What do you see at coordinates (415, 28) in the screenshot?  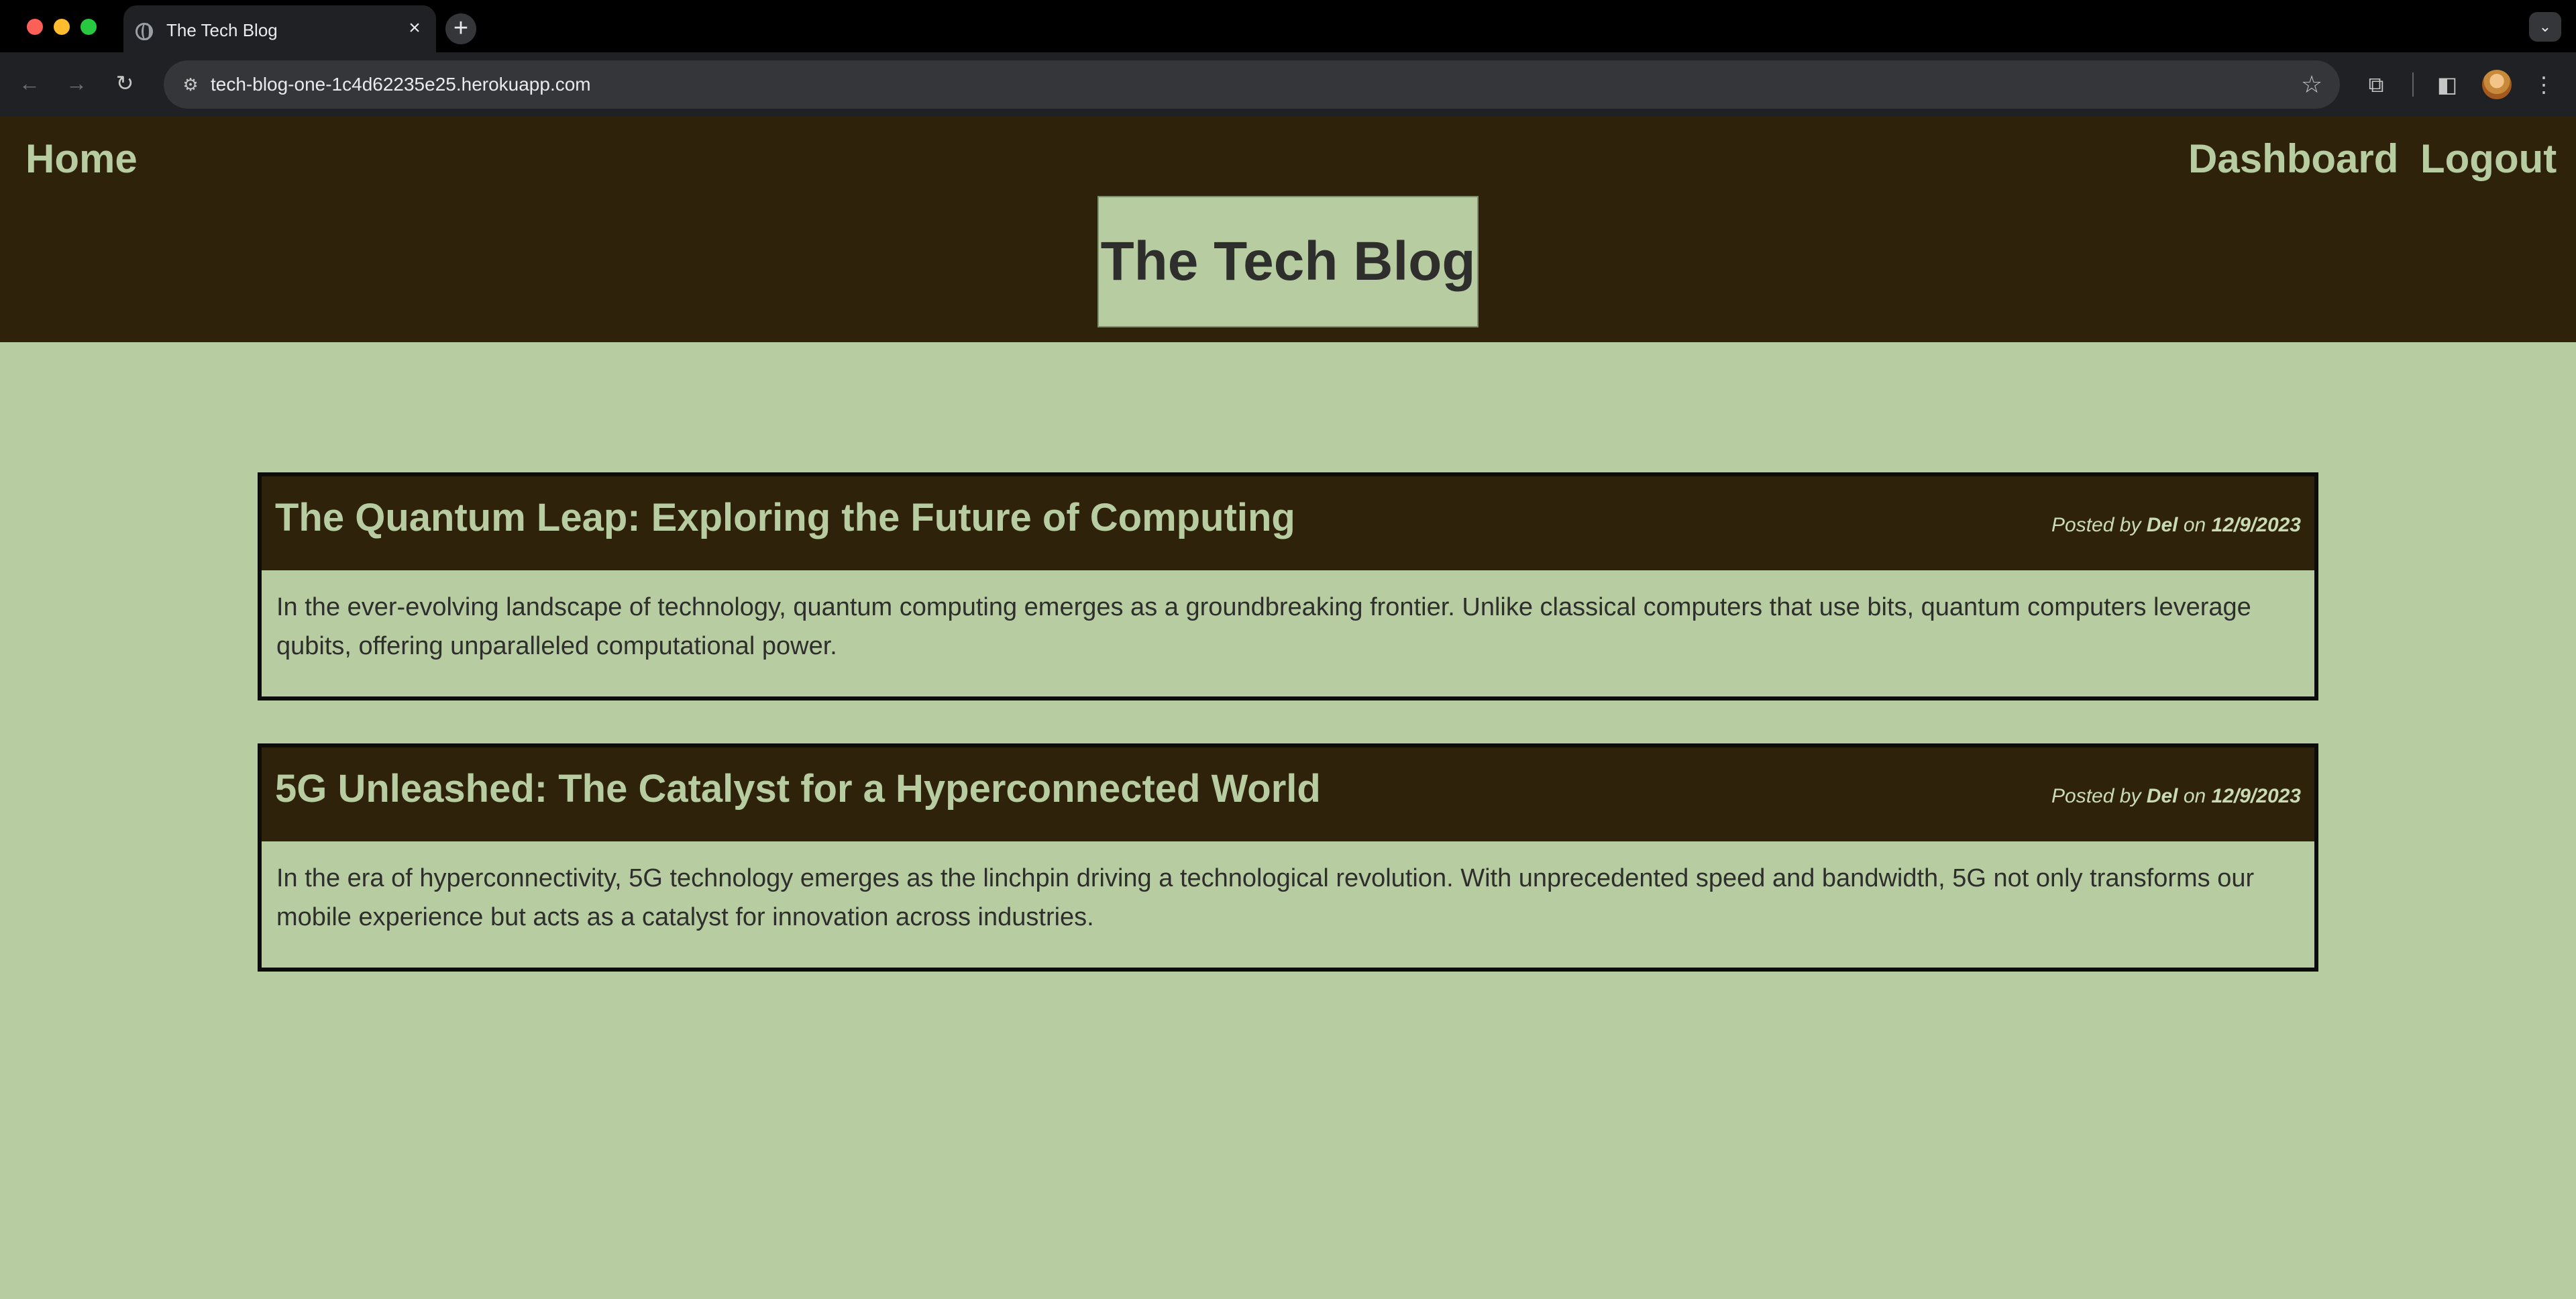 I see `tab-close-icon: ×` at bounding box center [415, 28].